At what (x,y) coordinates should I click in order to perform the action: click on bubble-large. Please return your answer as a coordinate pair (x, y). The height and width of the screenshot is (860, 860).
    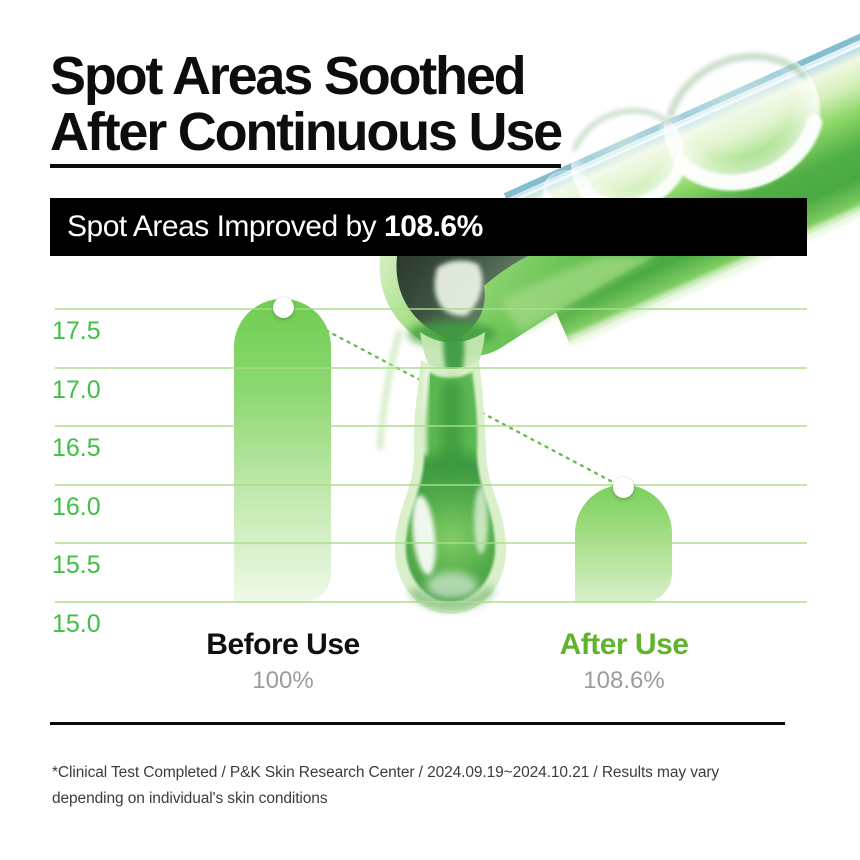
    Looking at the image, I should click on (743, 118).